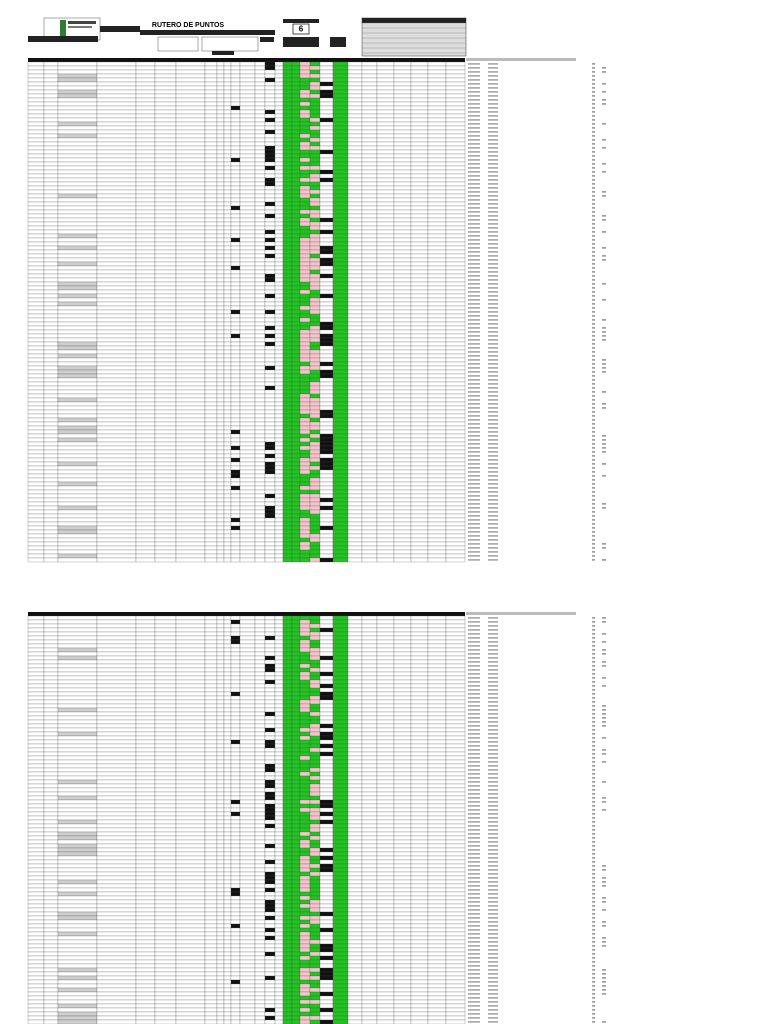 This screenshot has height=1024, width=768. I want to click on table-header, so click(521, 59).